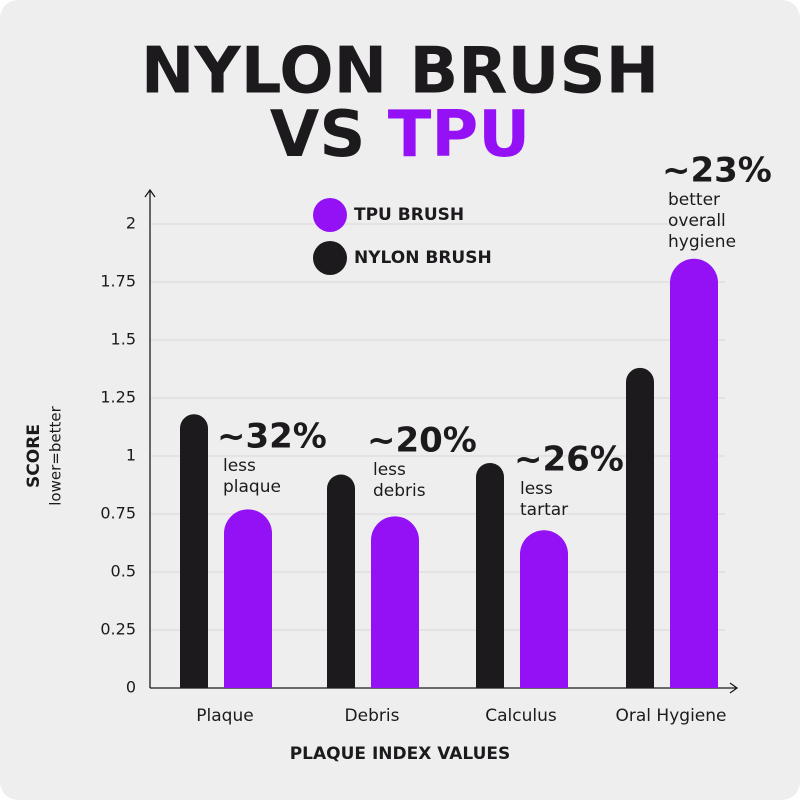 This screenshot has width=800, height=800. I want to click on annotation-text: better, so click(694, 200).